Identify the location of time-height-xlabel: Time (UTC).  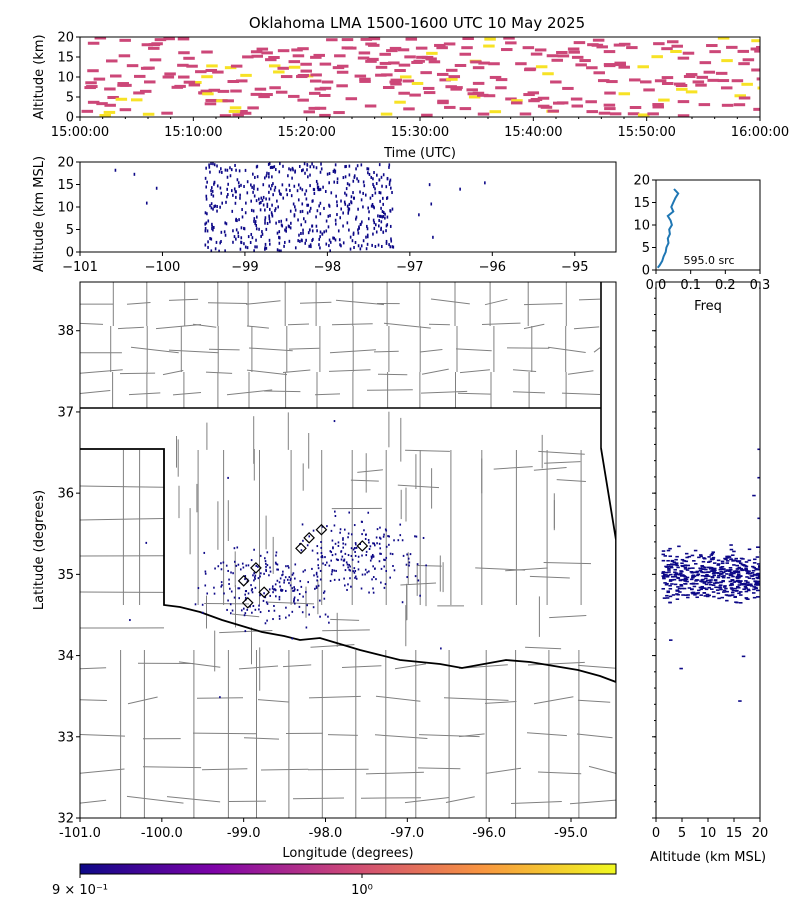
(419, 153).